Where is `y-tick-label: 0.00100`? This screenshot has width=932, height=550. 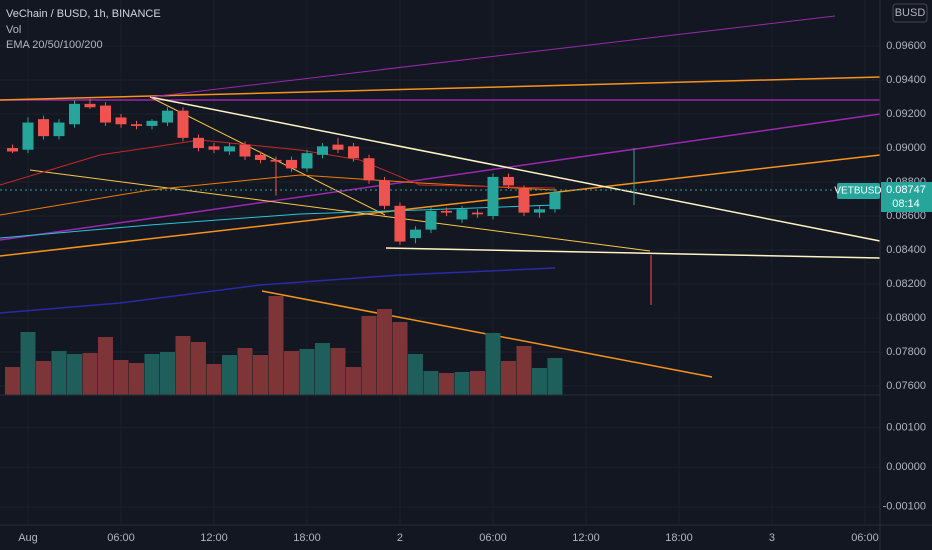
y-tick-label: 0.00100 is located at coordinates (906, 428).